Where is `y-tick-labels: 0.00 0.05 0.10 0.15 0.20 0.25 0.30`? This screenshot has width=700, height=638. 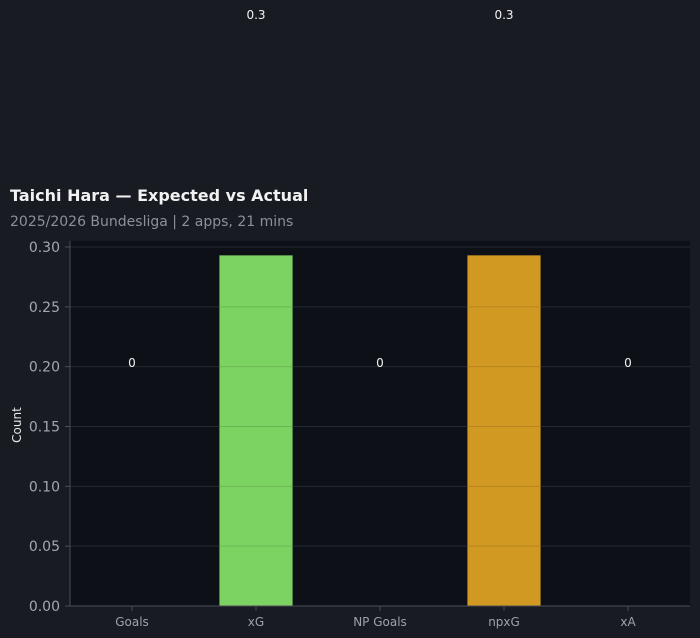
y-tick-labels: 0.00 0.05 0.10 0.15 0.20 0.25 0.30 is located at coordinates (49, 427).